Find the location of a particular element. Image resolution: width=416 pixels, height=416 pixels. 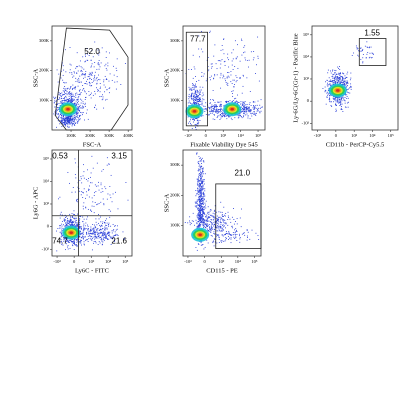

x-tick-label: 10⁴ is located at coordinates (238, 261).